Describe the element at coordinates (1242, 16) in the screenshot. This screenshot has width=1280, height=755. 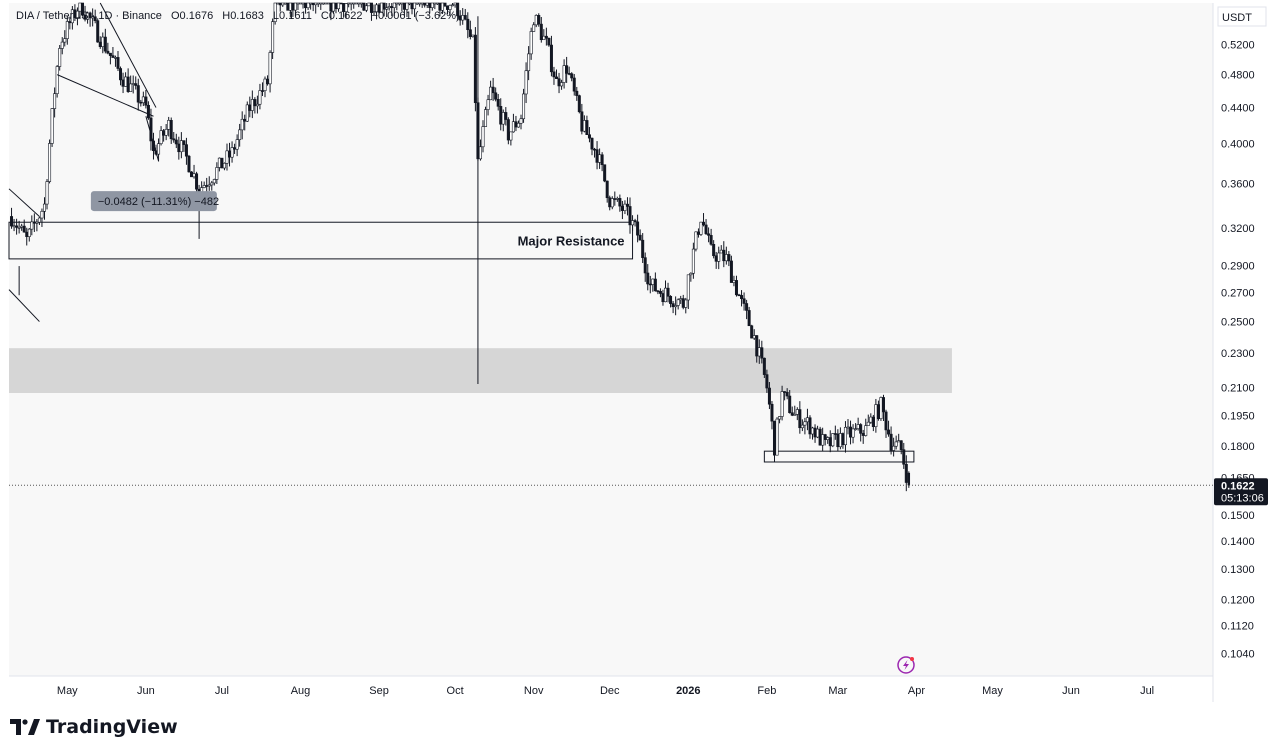
I see `currency-box` at that location.